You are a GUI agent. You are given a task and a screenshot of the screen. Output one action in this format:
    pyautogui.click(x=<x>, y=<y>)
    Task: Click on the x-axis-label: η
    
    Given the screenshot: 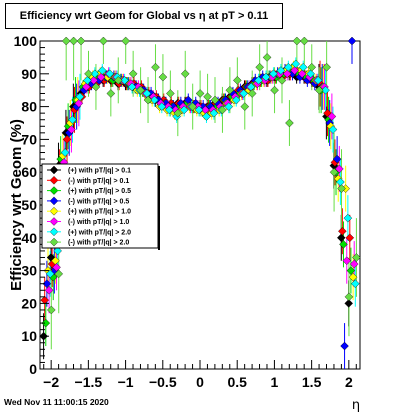 What is the action you would take?
    pyautogui.click(x=356, y=405)
    